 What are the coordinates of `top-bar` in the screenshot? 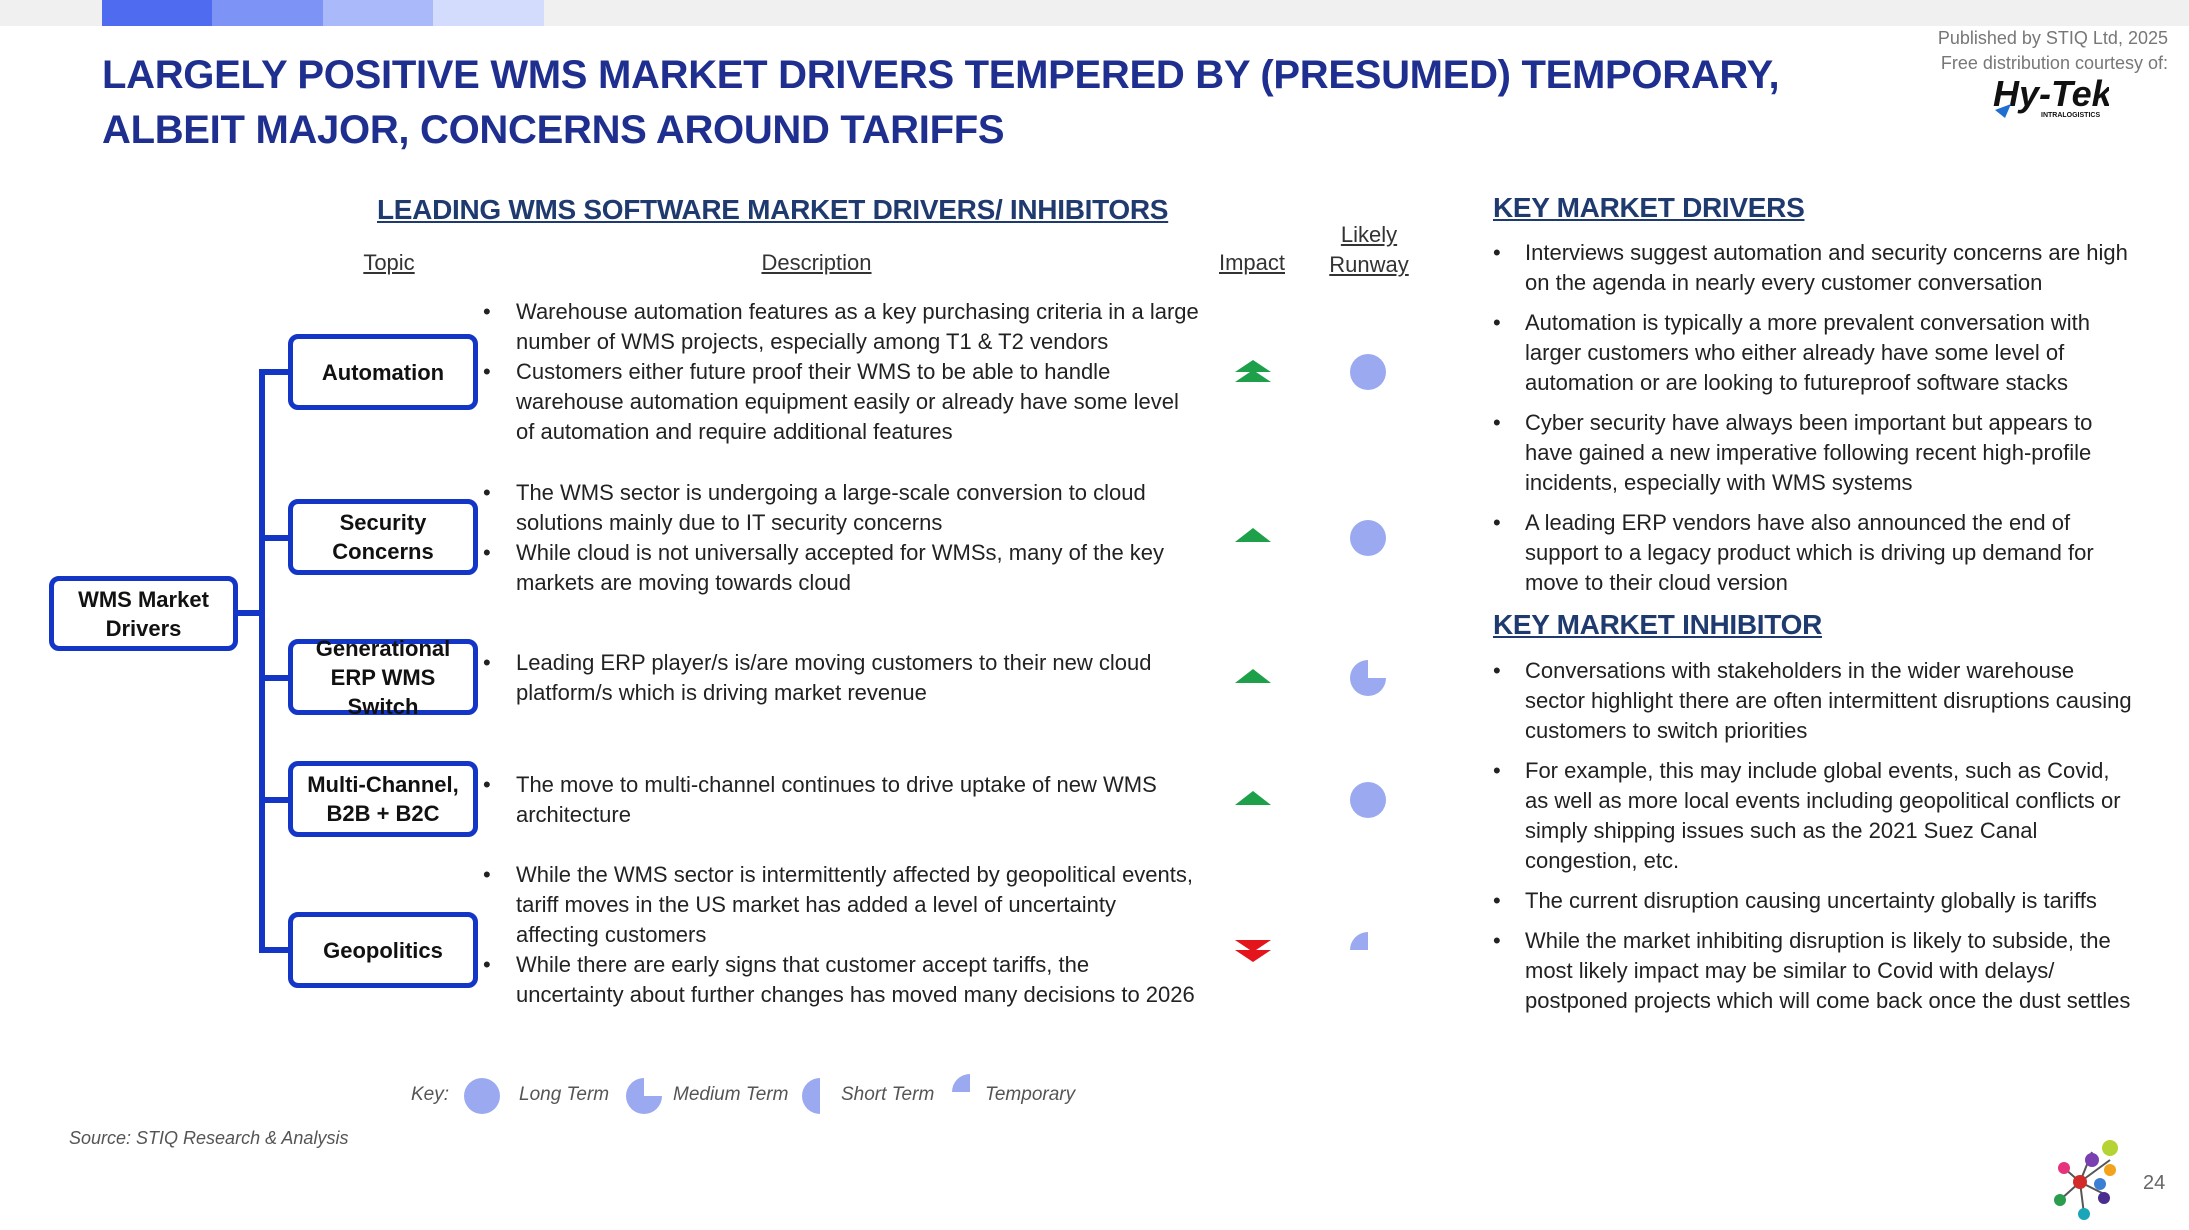 It's located at (1094, 13).